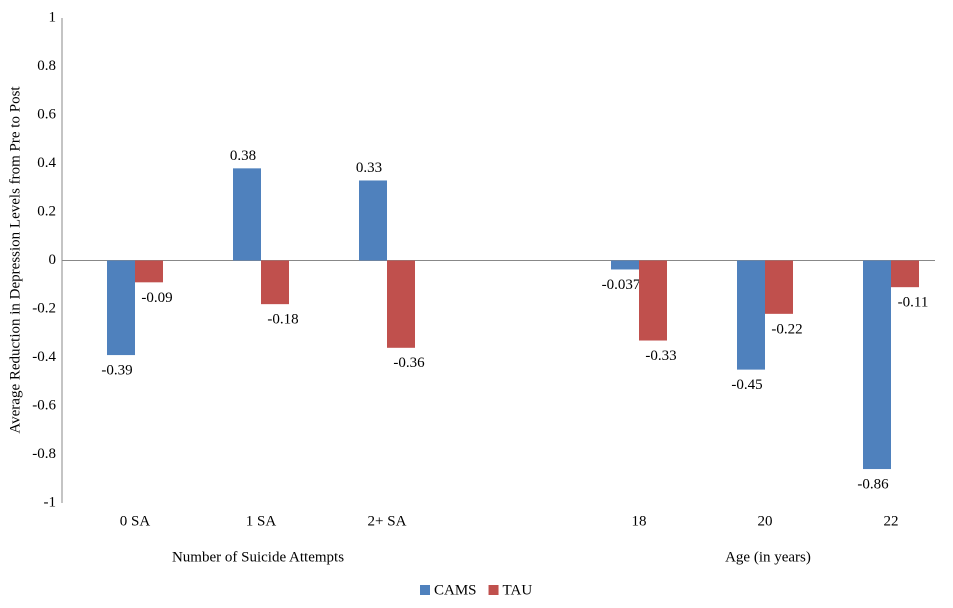 This screenshot has height=608, width=953. What do you see at coordinates (258, 557) in the screenshot?
I see `group-label: Number of Suicide Attempts` at bounding box center [258, 557].